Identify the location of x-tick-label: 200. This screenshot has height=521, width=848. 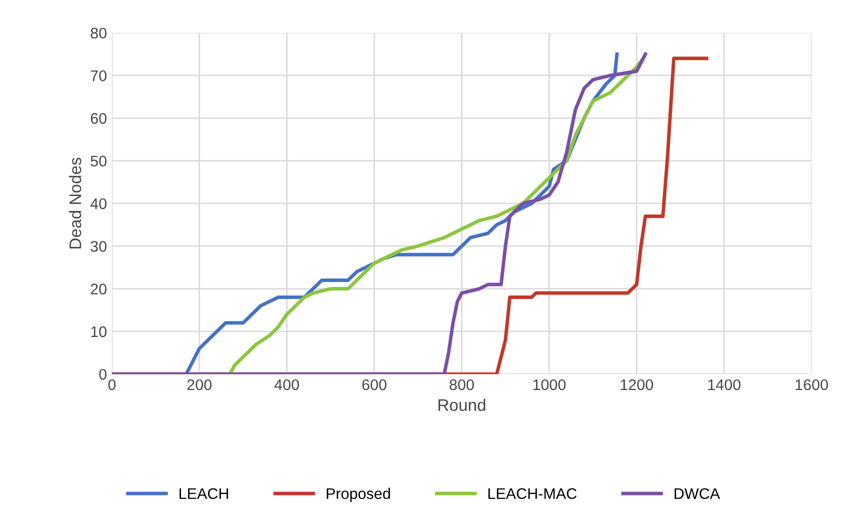
(199, 384).